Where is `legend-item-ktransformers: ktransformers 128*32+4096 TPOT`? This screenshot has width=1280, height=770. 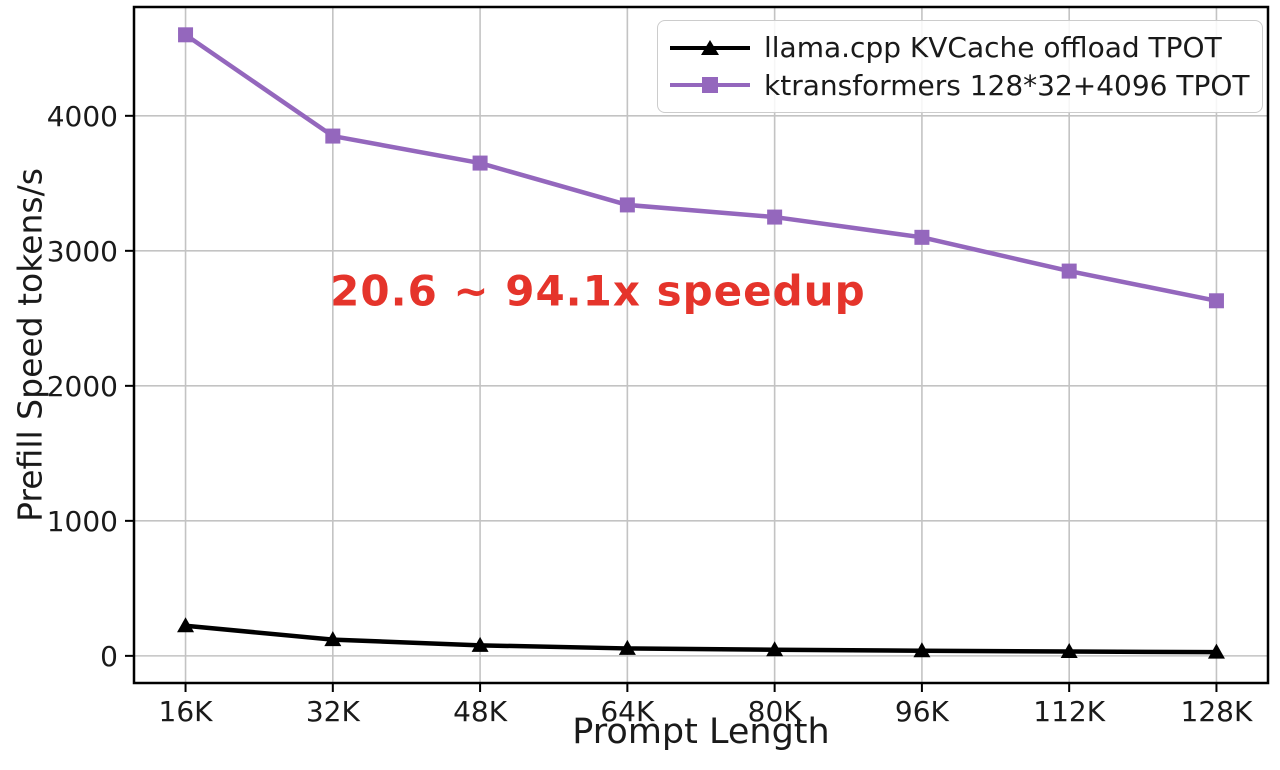 legend-item-ktransformers: ktransformers 128*32+4096 TPOT is located at coordinates (960, 85).